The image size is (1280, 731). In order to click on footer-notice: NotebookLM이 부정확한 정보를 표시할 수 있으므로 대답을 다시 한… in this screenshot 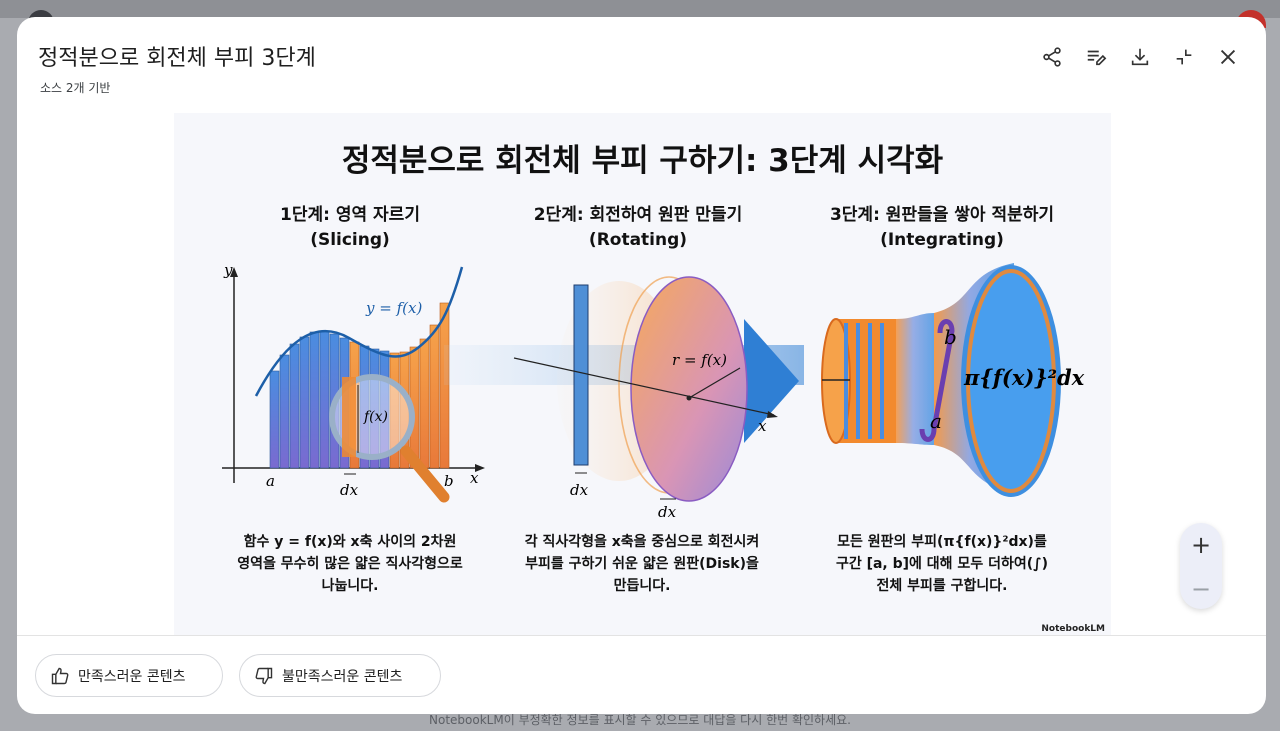, I will do `click(640, 720)`.